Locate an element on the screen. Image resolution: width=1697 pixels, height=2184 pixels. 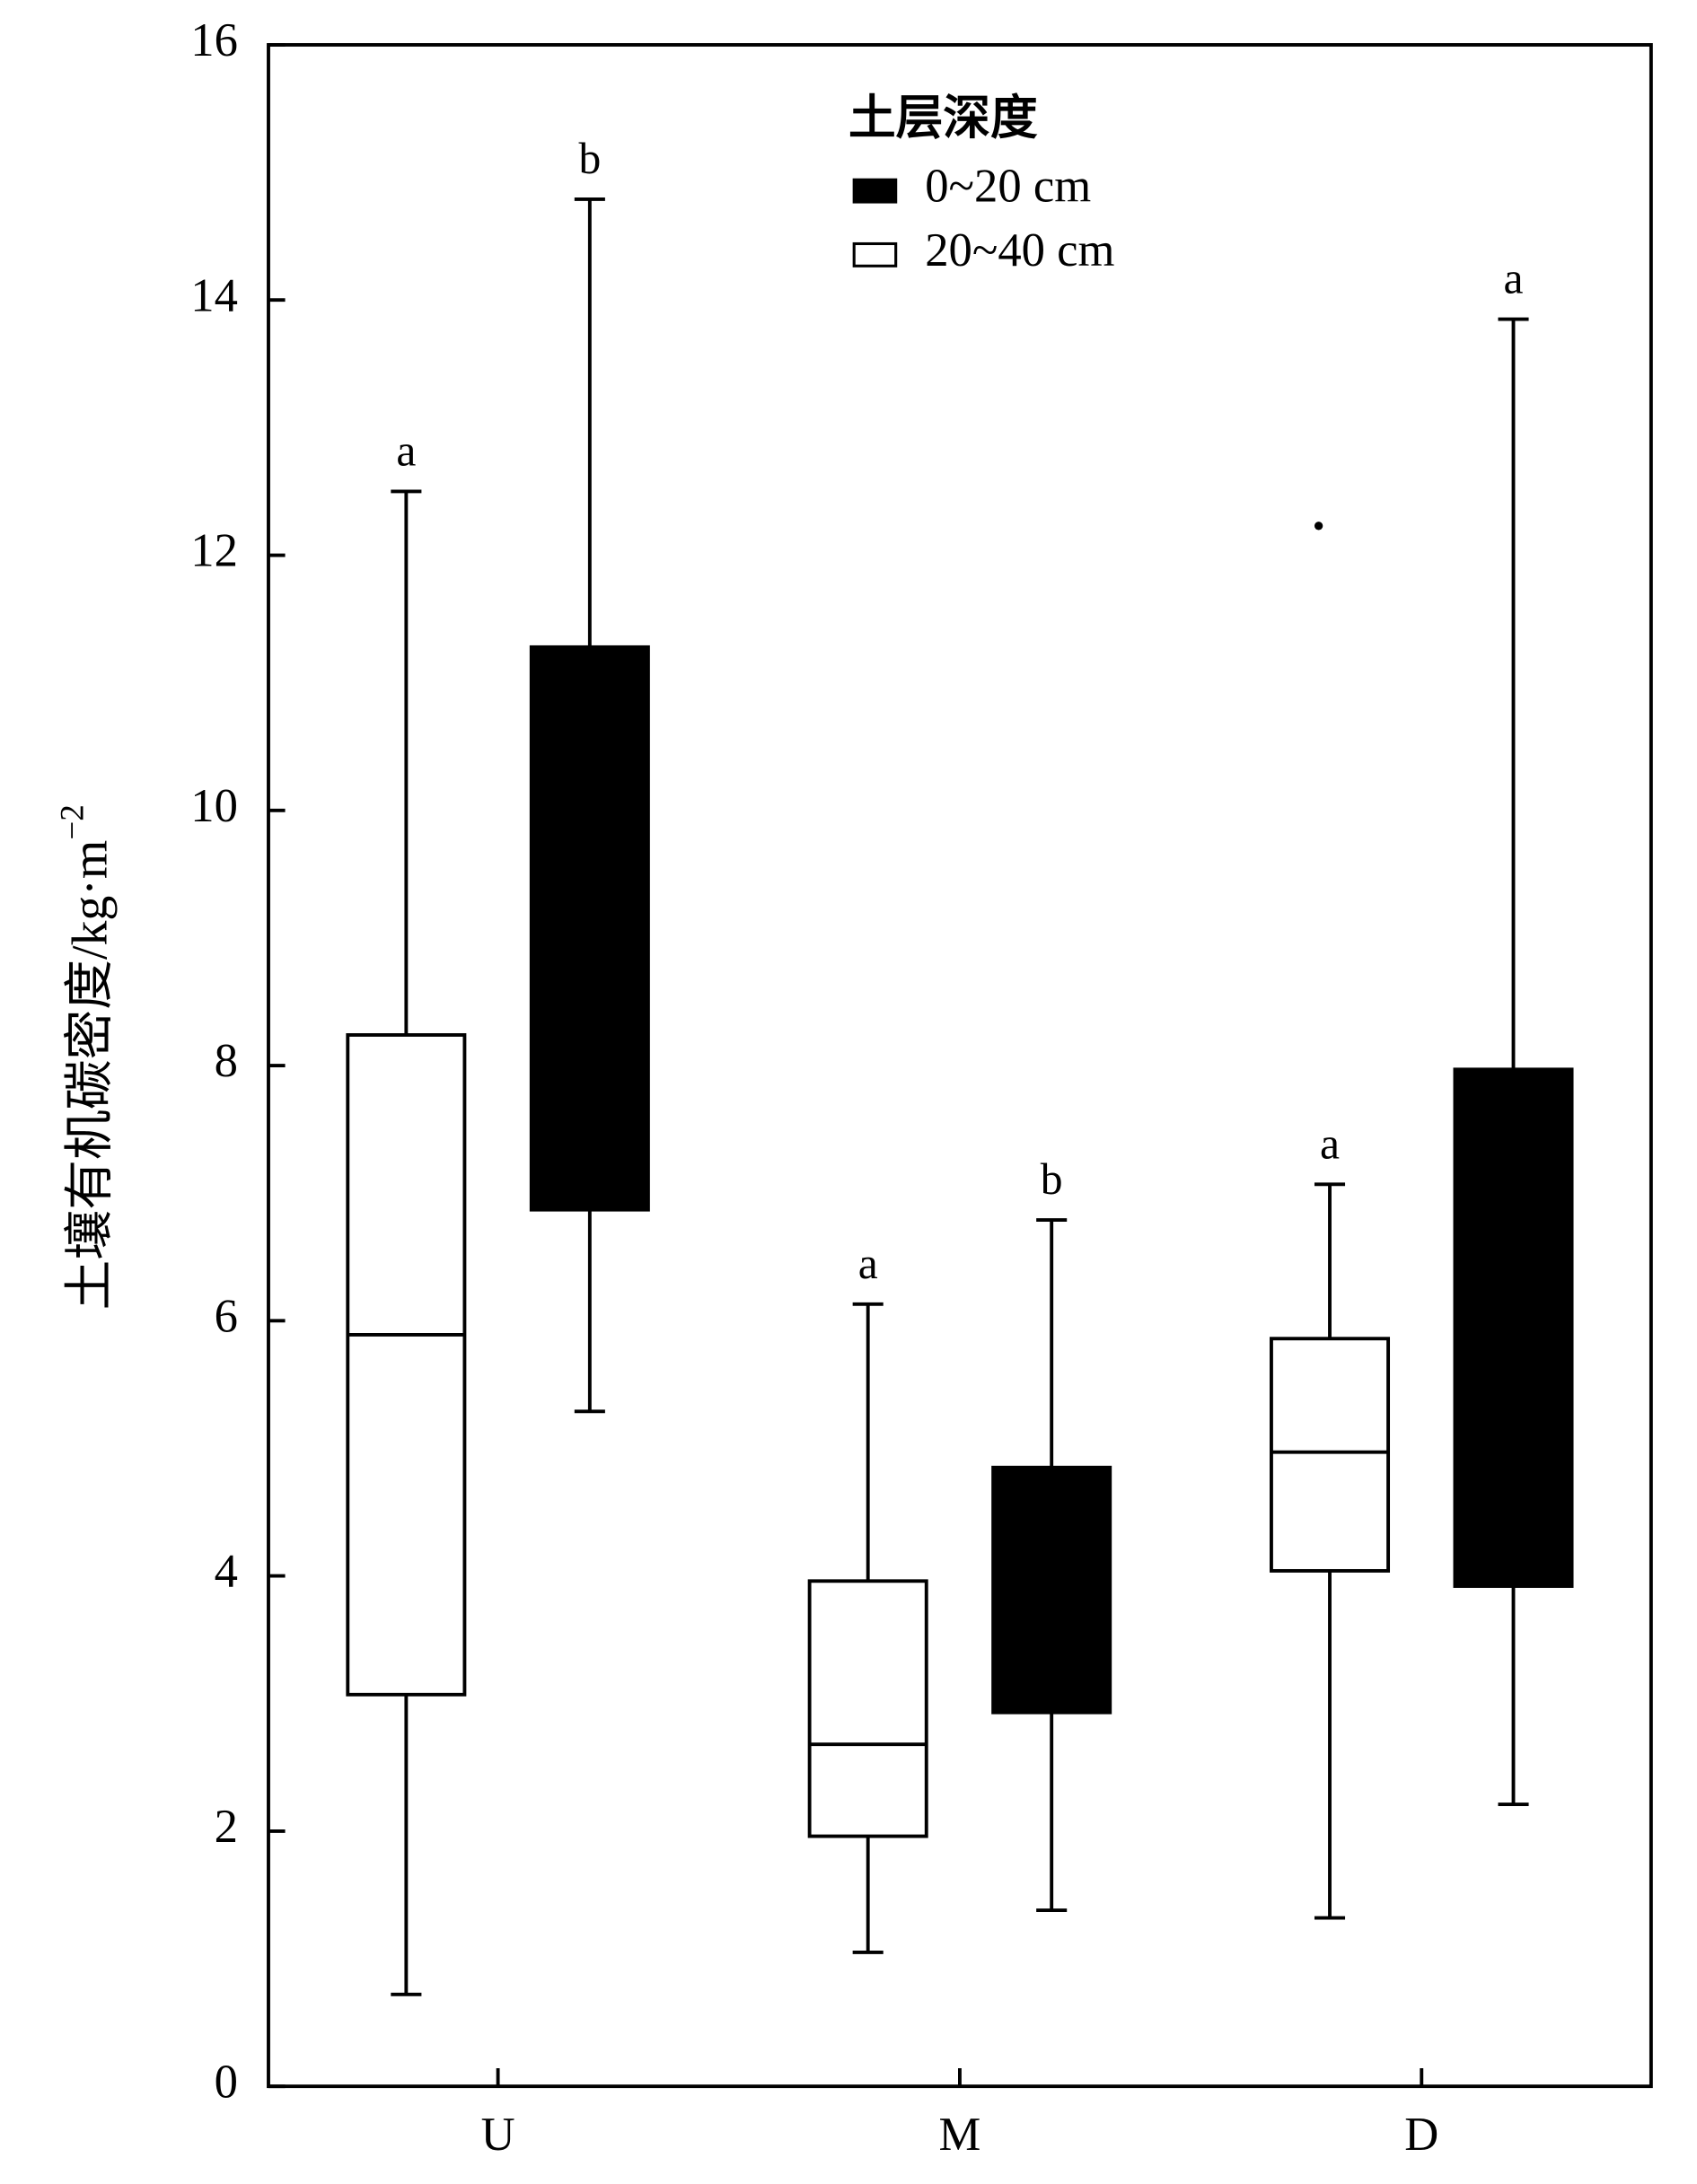
y-tick-label: 0 is located at coordinates (226, 2082).